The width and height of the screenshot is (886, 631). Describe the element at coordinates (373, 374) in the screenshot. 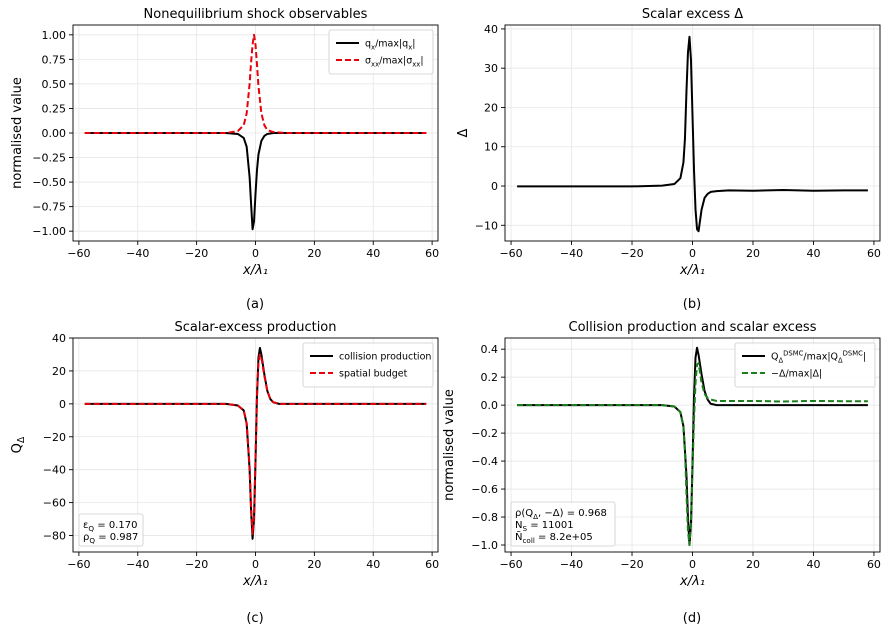

I see `legend-label-2: spatial budget` at that location.